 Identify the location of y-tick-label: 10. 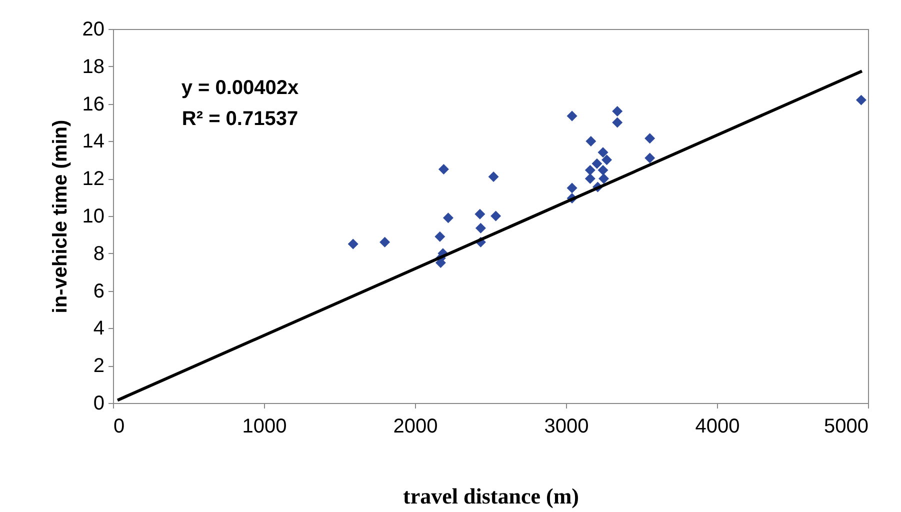
(93, 217).